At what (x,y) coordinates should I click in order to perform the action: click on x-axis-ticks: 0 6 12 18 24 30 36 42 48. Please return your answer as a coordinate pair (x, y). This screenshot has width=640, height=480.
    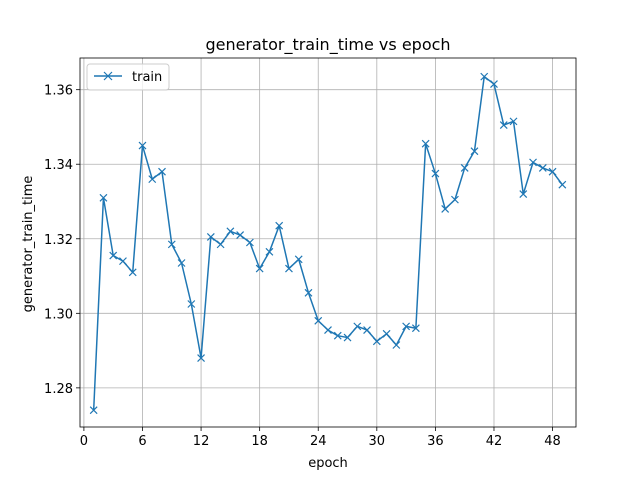
    Looking at the image, I should click on (320, 438).